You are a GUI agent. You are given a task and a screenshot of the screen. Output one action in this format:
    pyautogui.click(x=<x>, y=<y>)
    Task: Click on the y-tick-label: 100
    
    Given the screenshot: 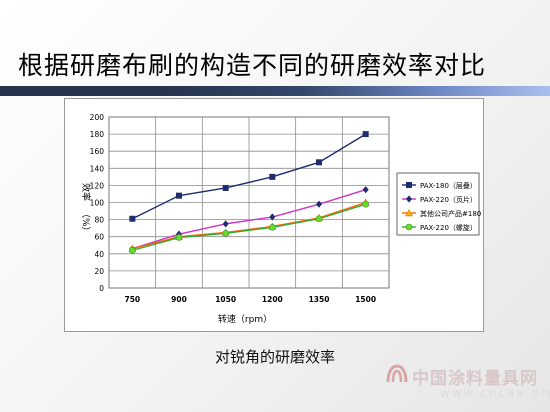 What is the action you would take?
    pyautogui.click(x=97, y=203)
    